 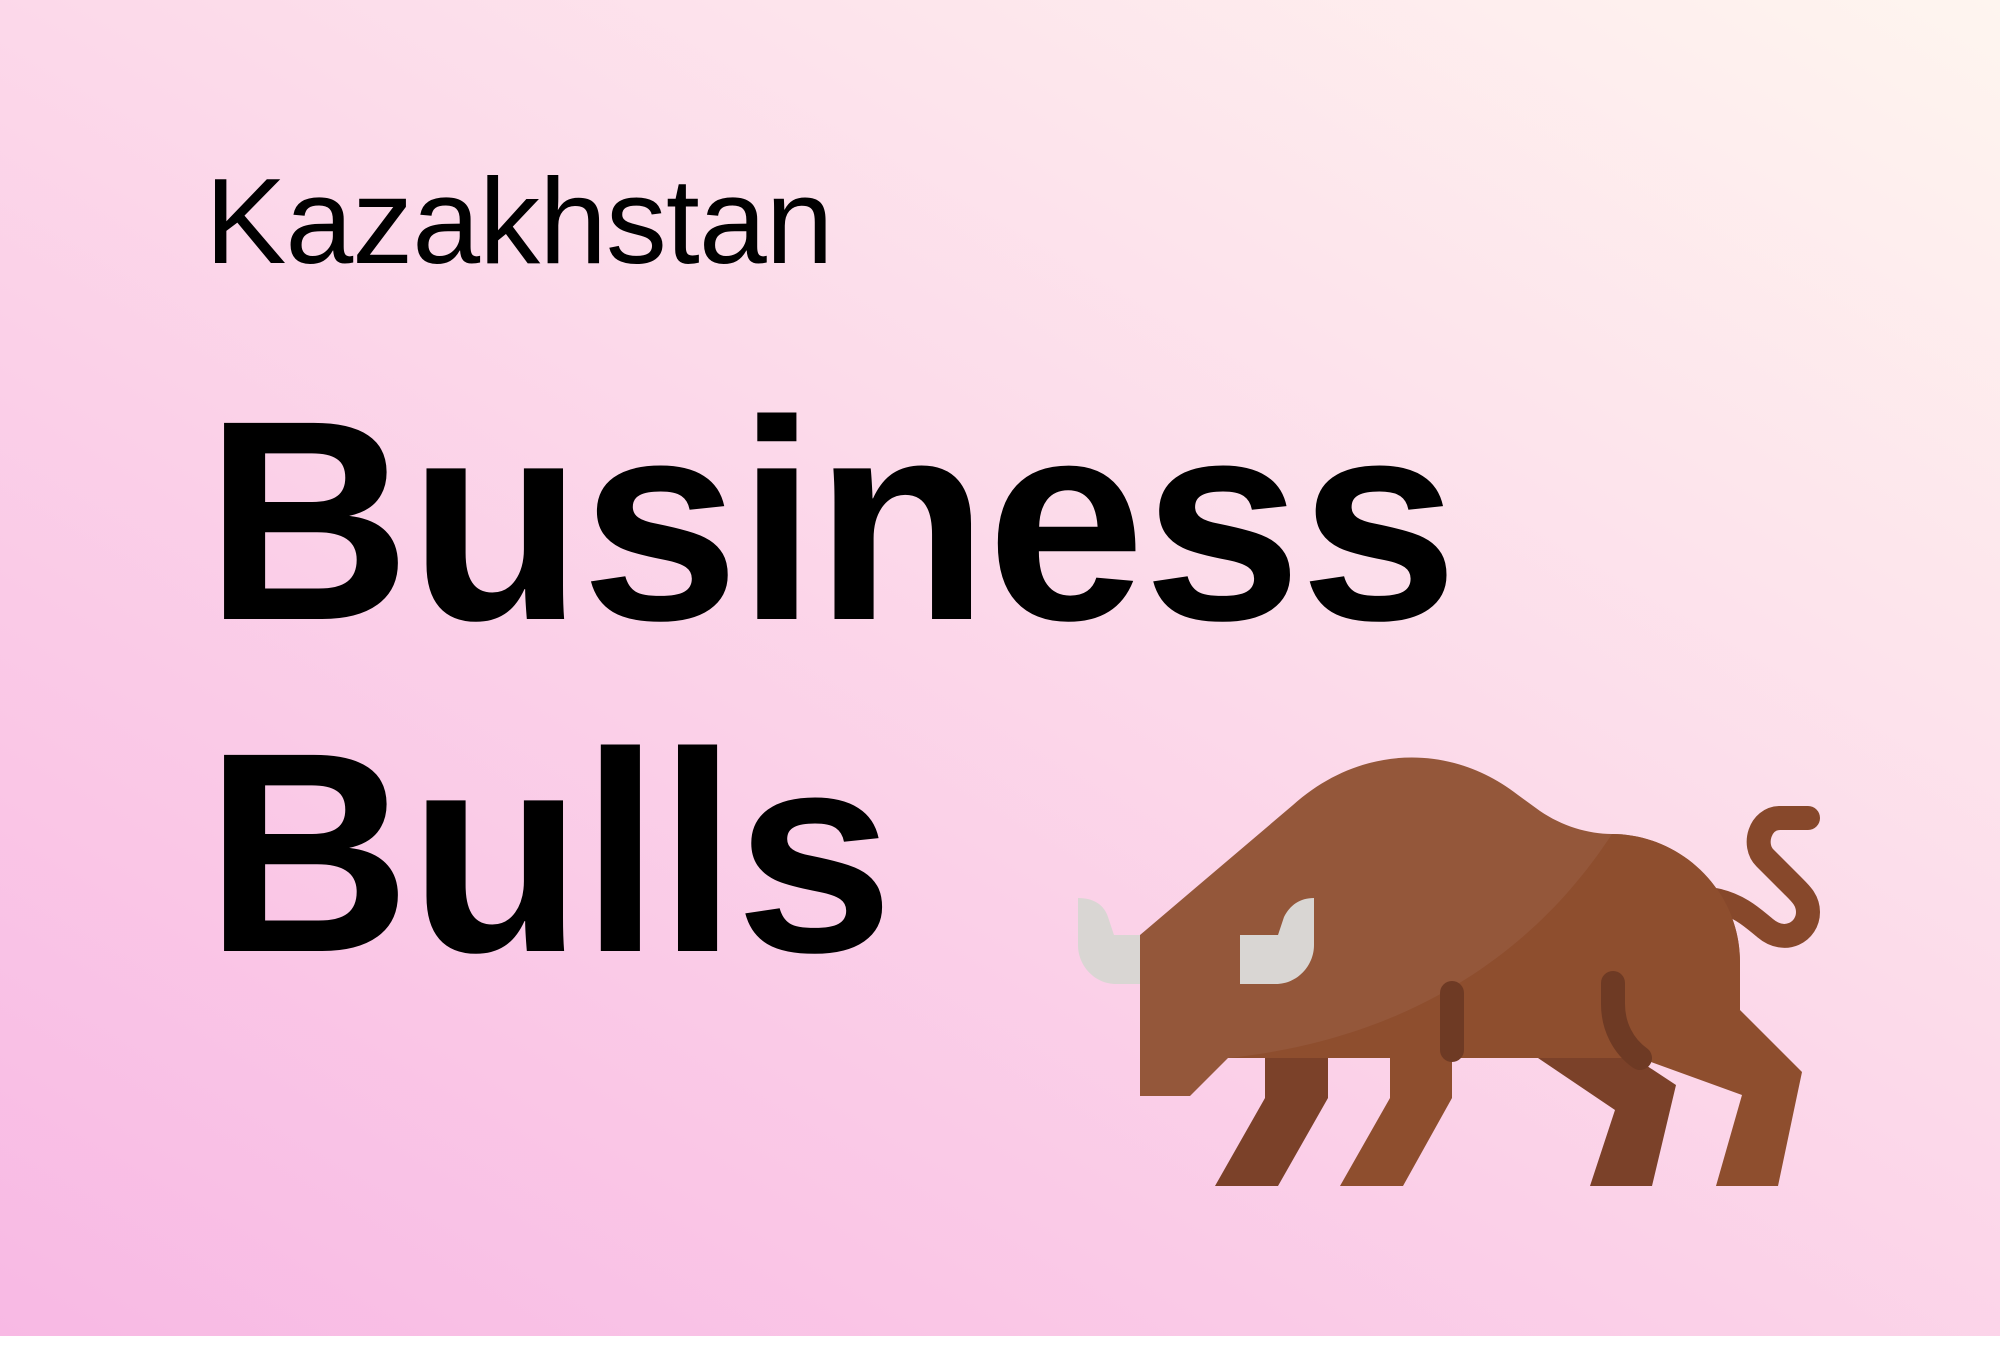 What do you see at coordinates (1000, 1354) in the screenshot?
I see `footer-strip` at bounding box center [1000, 1354].